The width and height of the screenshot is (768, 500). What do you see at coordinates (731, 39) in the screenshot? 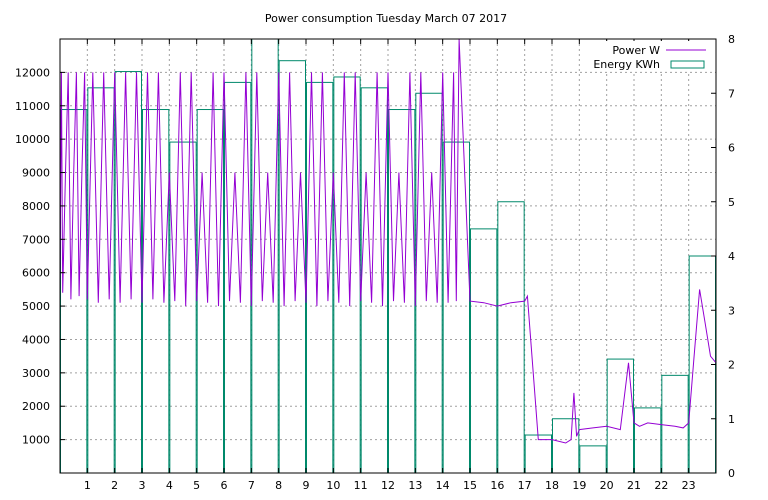
I see `y2-tick-label: 8` at bounding box center [731, 39].